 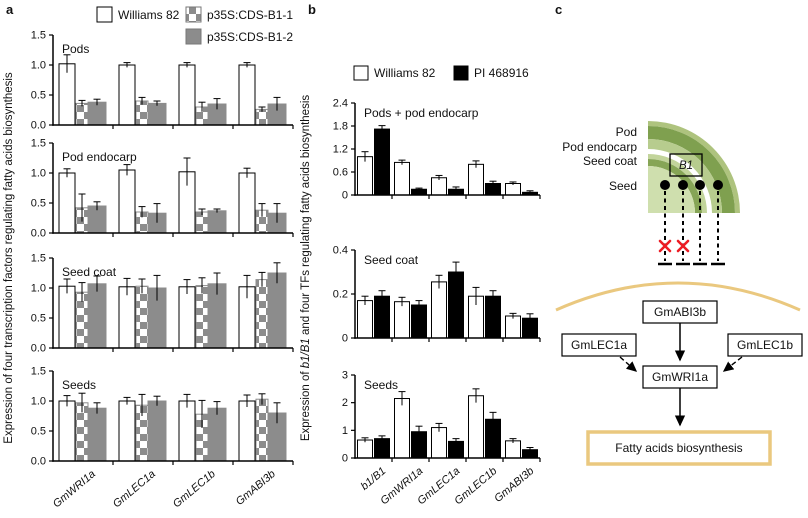 I want to click on pod-band, so click(x=691, y=169).